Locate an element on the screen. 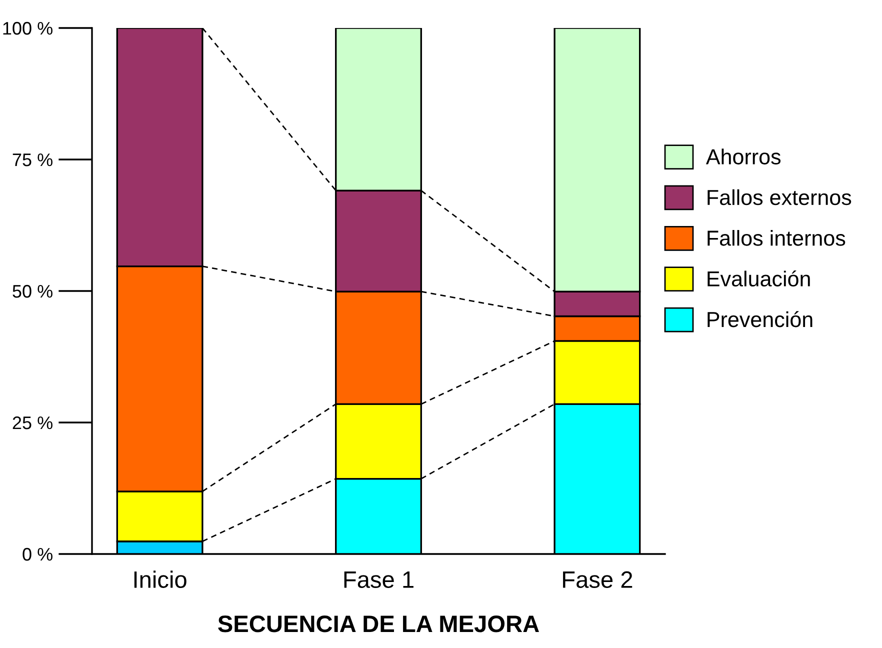 The width and height of the screenshot is (882, 648). x-axis-title: SECUENCIA DE LA MEJORA is located at coordinates (379, 624).